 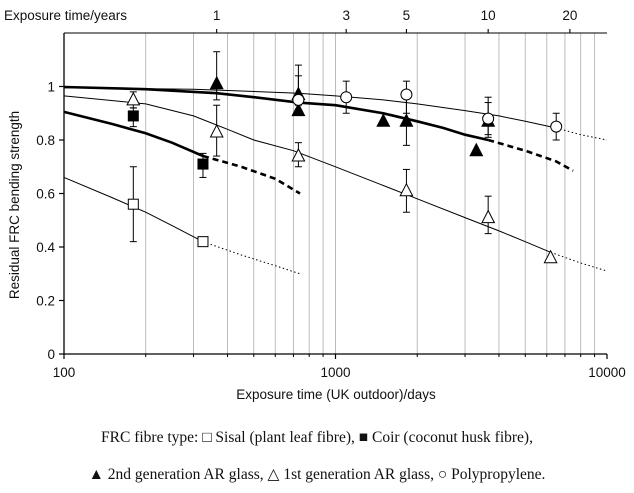 What do you see at coordinates (64, 372) in the screenshot?
I see `x-tick-label: 100` at bounding box center [64, 372].